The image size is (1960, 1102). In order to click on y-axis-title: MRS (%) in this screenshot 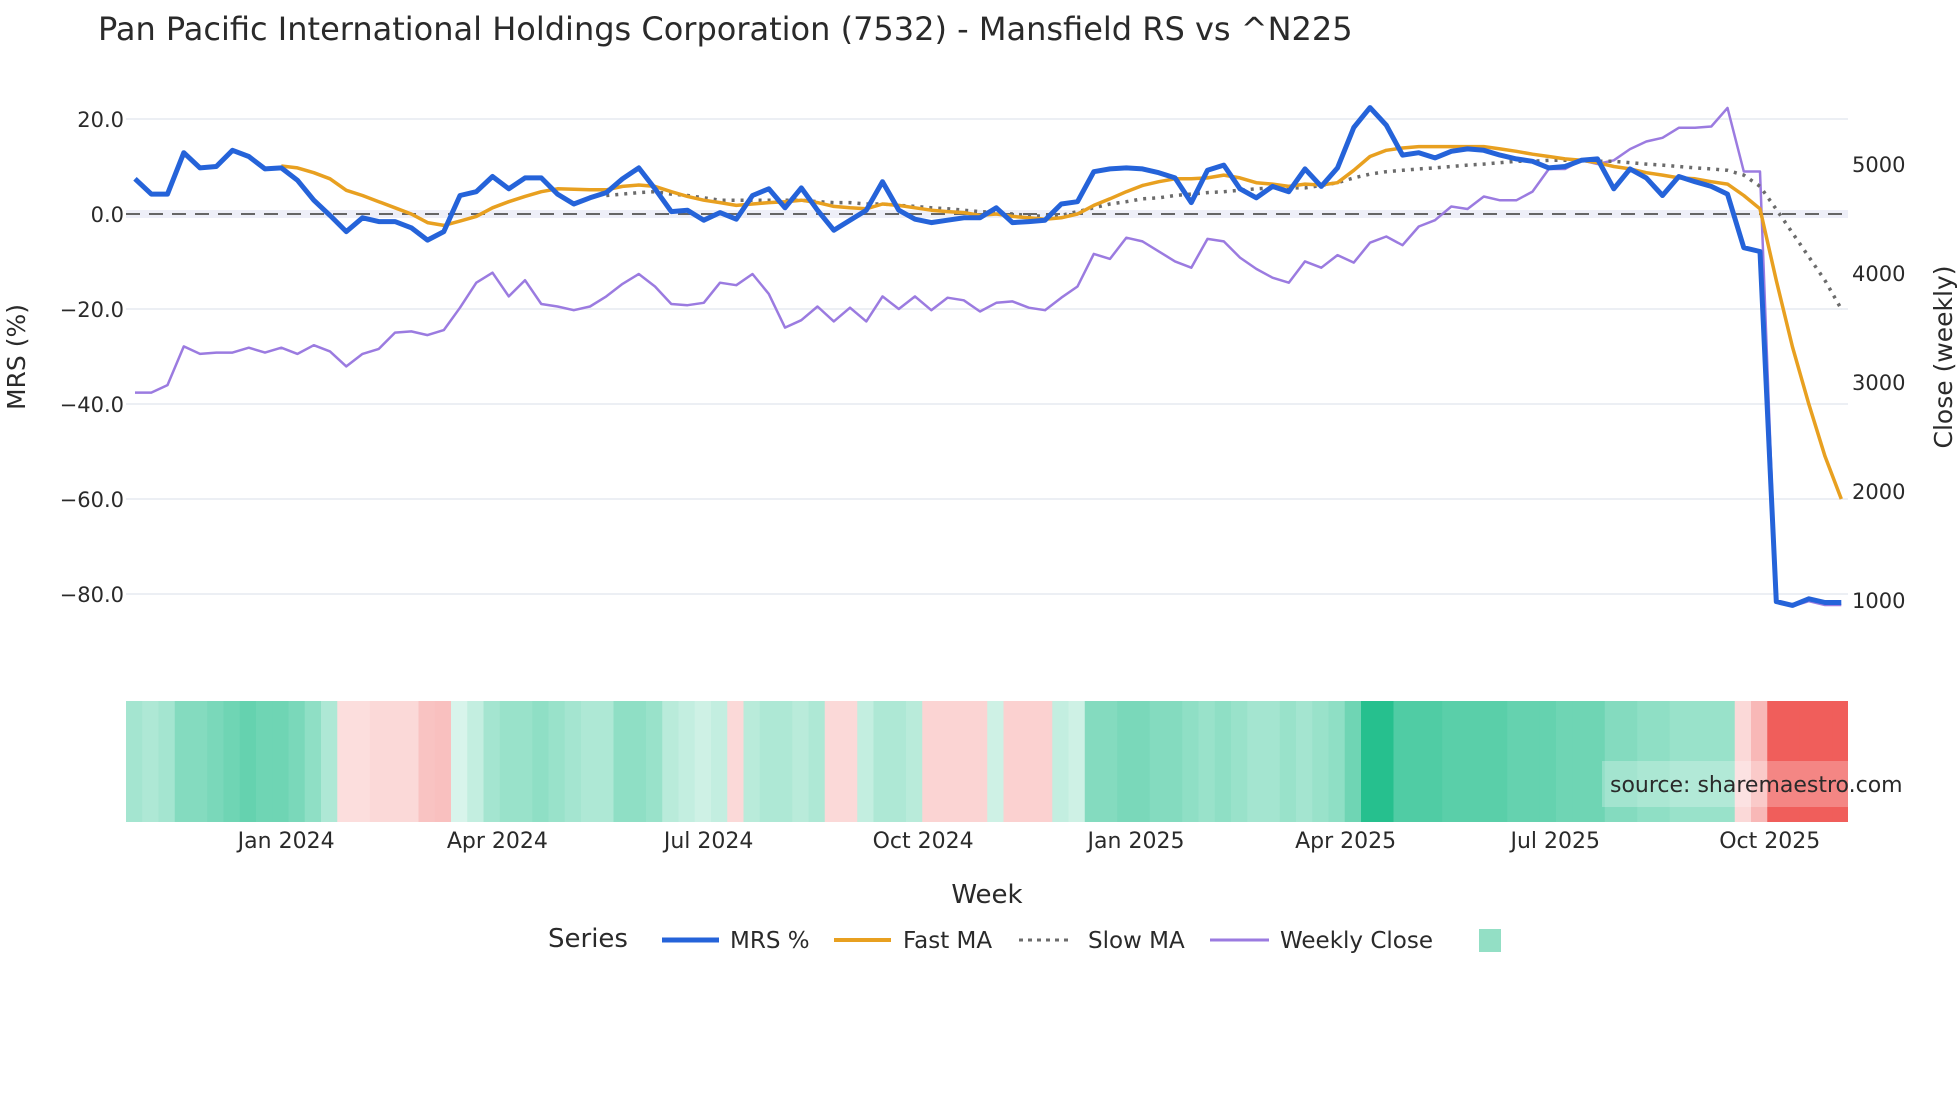, I will do `click(16, 357)`.